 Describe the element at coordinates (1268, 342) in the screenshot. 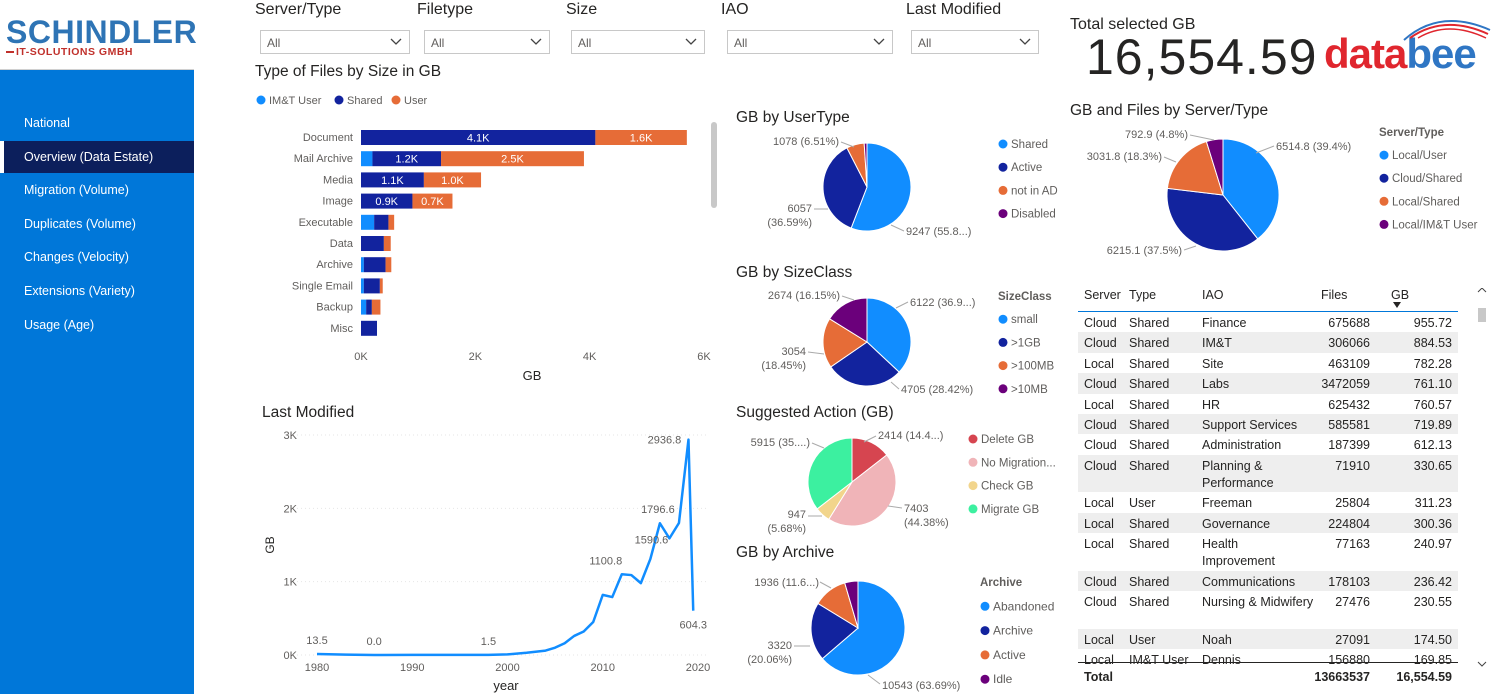

I see `table-row: Cloud Shared IM&T 306066 884.53` at that location.